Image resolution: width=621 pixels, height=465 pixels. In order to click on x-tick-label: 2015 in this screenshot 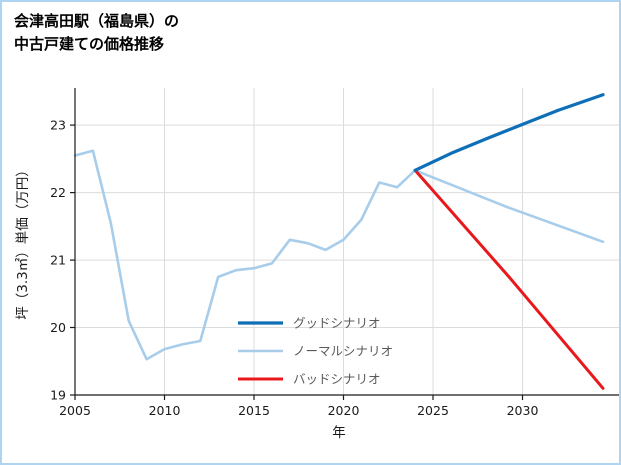, I will do `click(254, 410)`.